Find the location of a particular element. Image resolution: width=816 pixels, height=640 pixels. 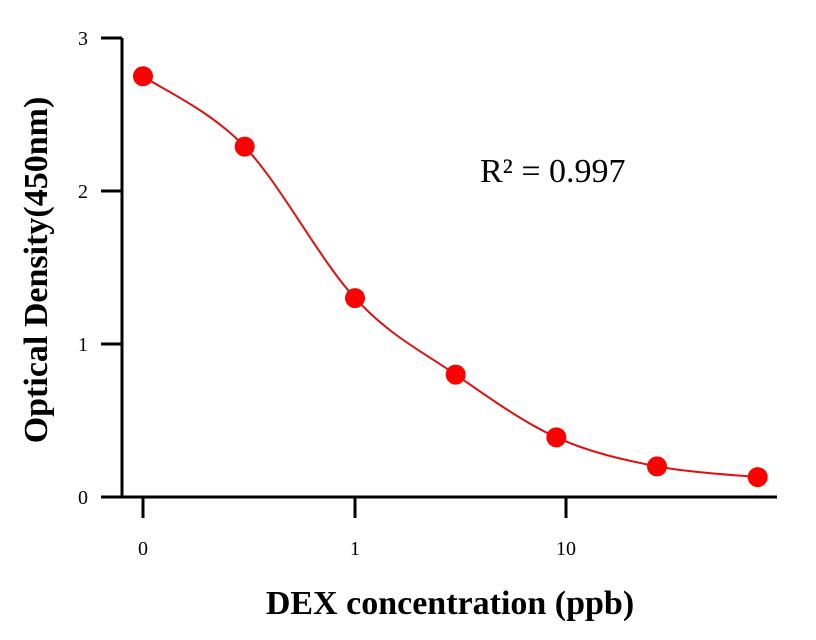

y-tick-label: 2 is located at coordinates (83, 192).